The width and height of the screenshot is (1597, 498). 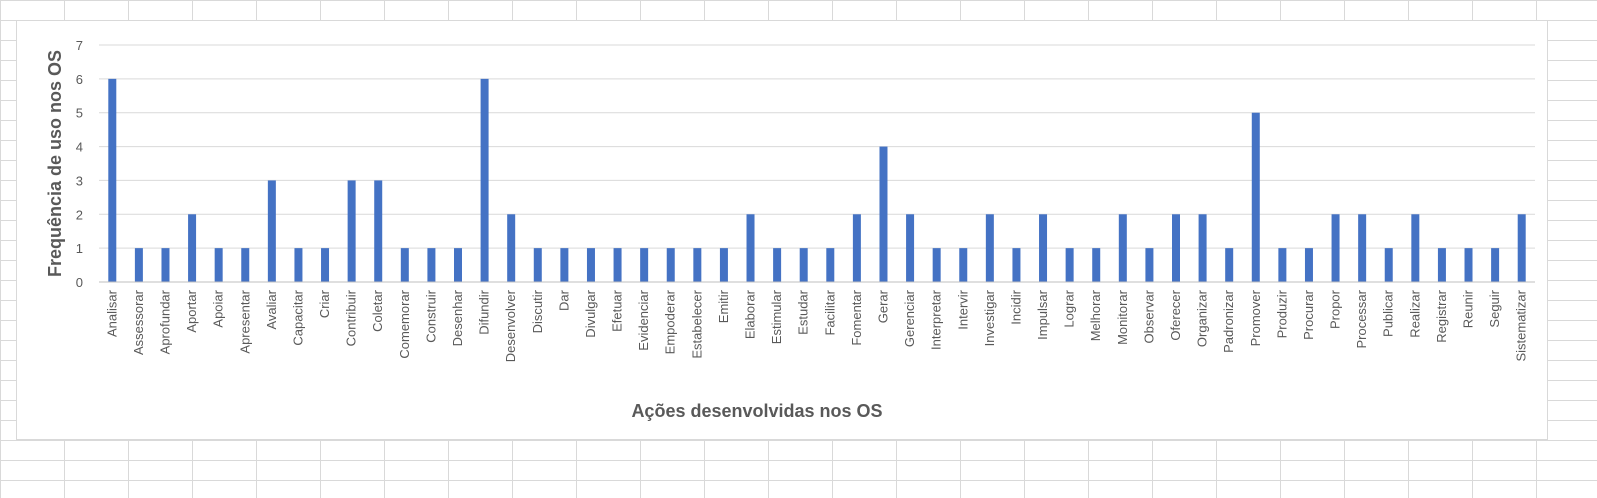 What do you see at coordinates (1281, 313) in the screenshot?
I see `x-category-label: Produzir` at bounding box center [1281, 313].